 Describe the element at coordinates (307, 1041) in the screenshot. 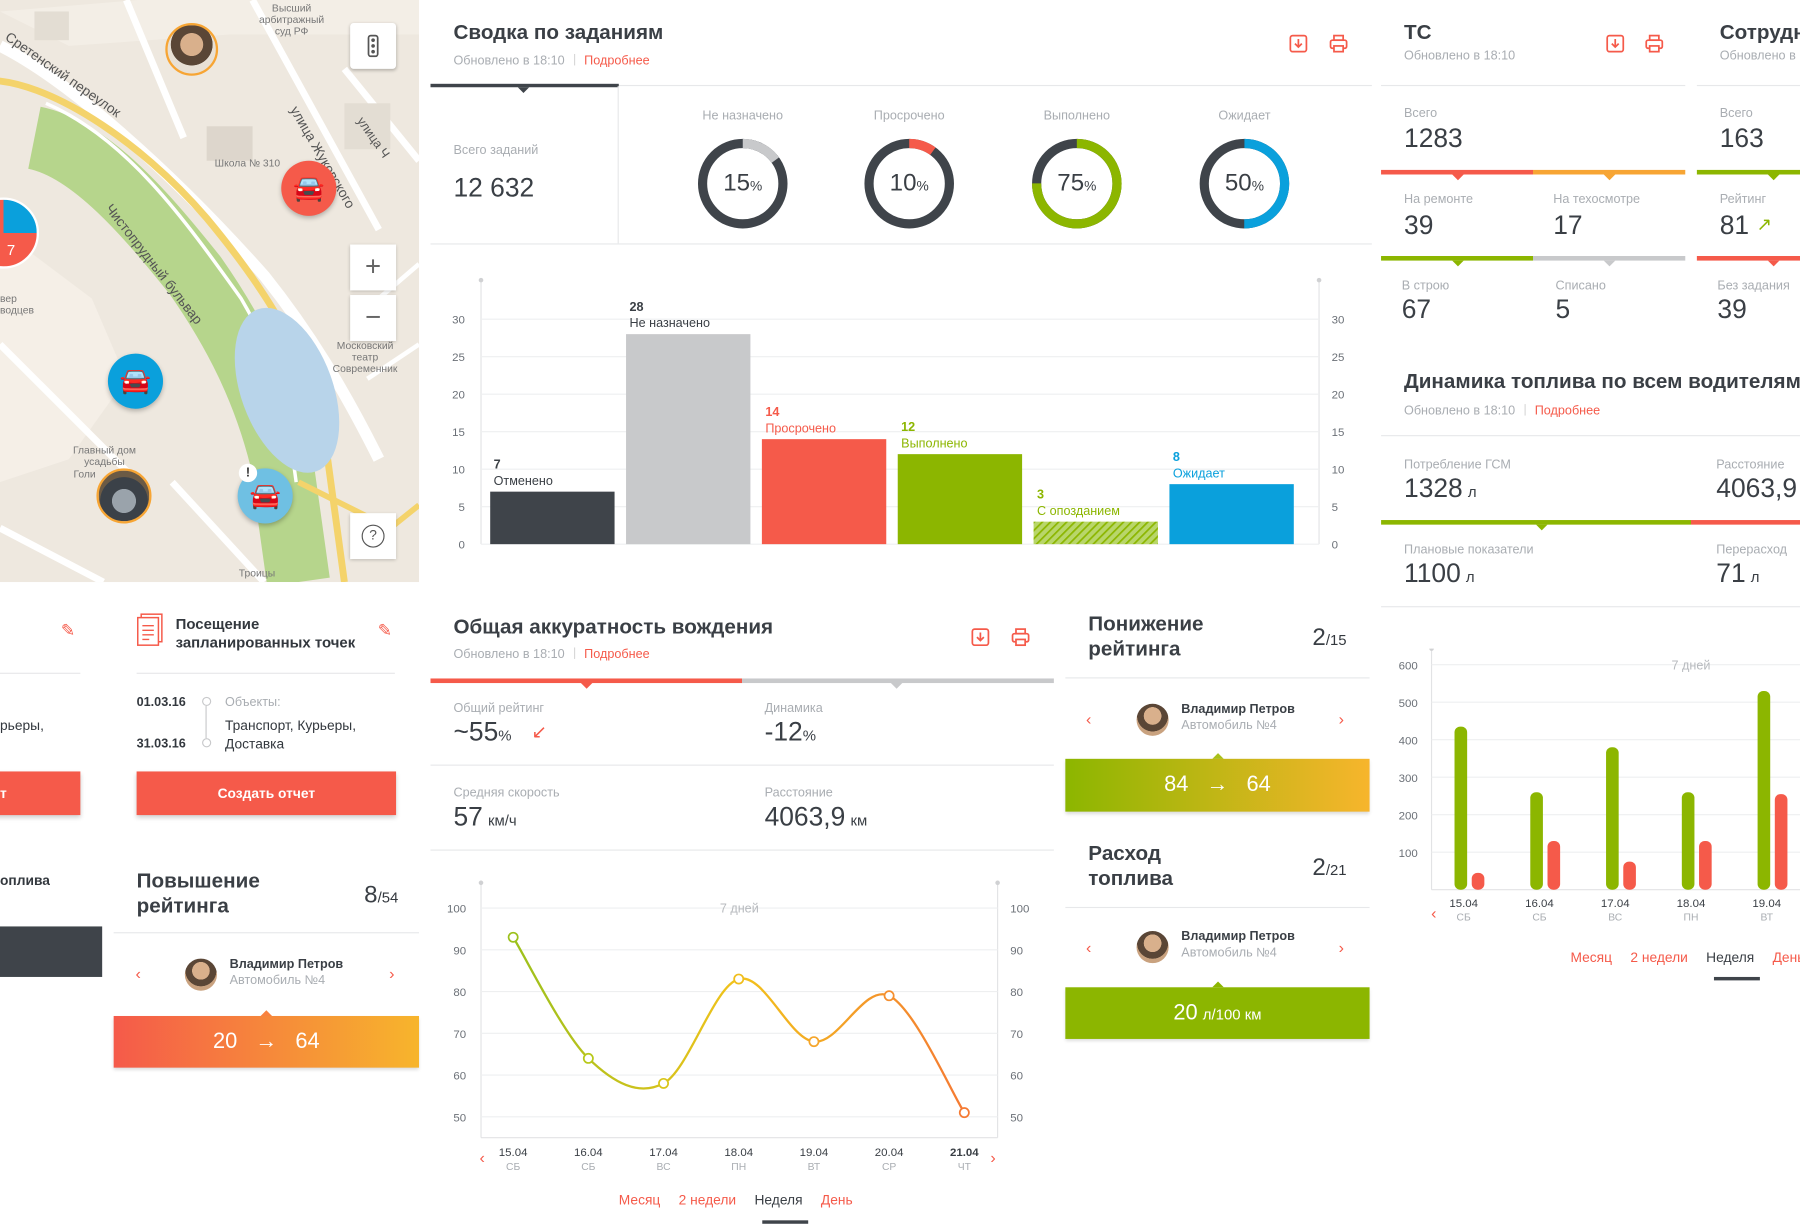

I see `rating-to: 64` at that location.